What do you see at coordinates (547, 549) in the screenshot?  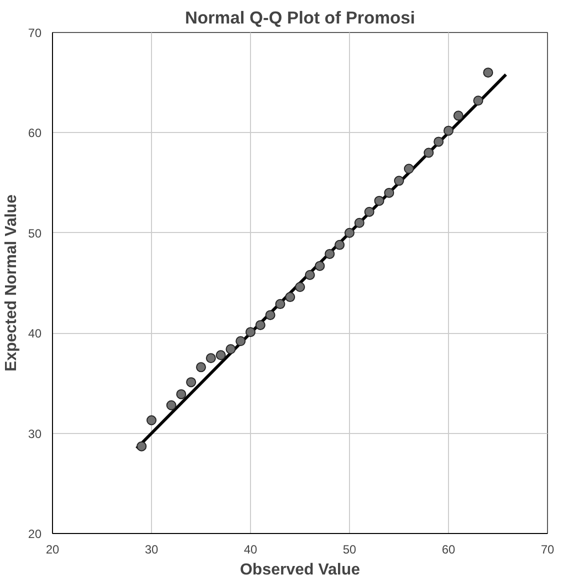 I see `x-tick-label: 70` at bounding box center [547, 549].